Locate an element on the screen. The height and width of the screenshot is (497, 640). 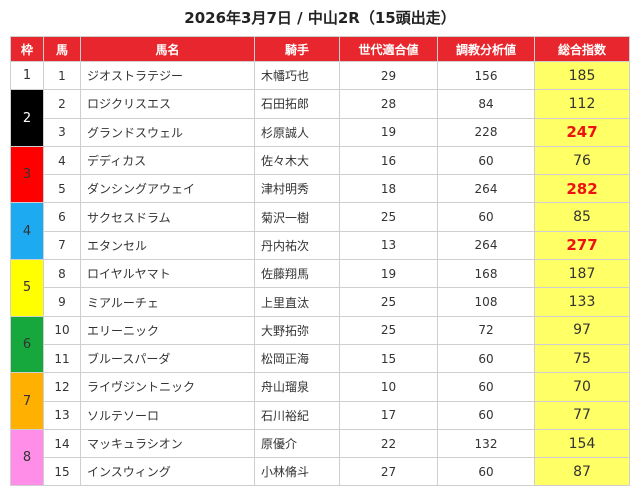
table-row: 3 グランドスウェル 杉原誠人 19 228 247 is located at coordinates (320, 132).